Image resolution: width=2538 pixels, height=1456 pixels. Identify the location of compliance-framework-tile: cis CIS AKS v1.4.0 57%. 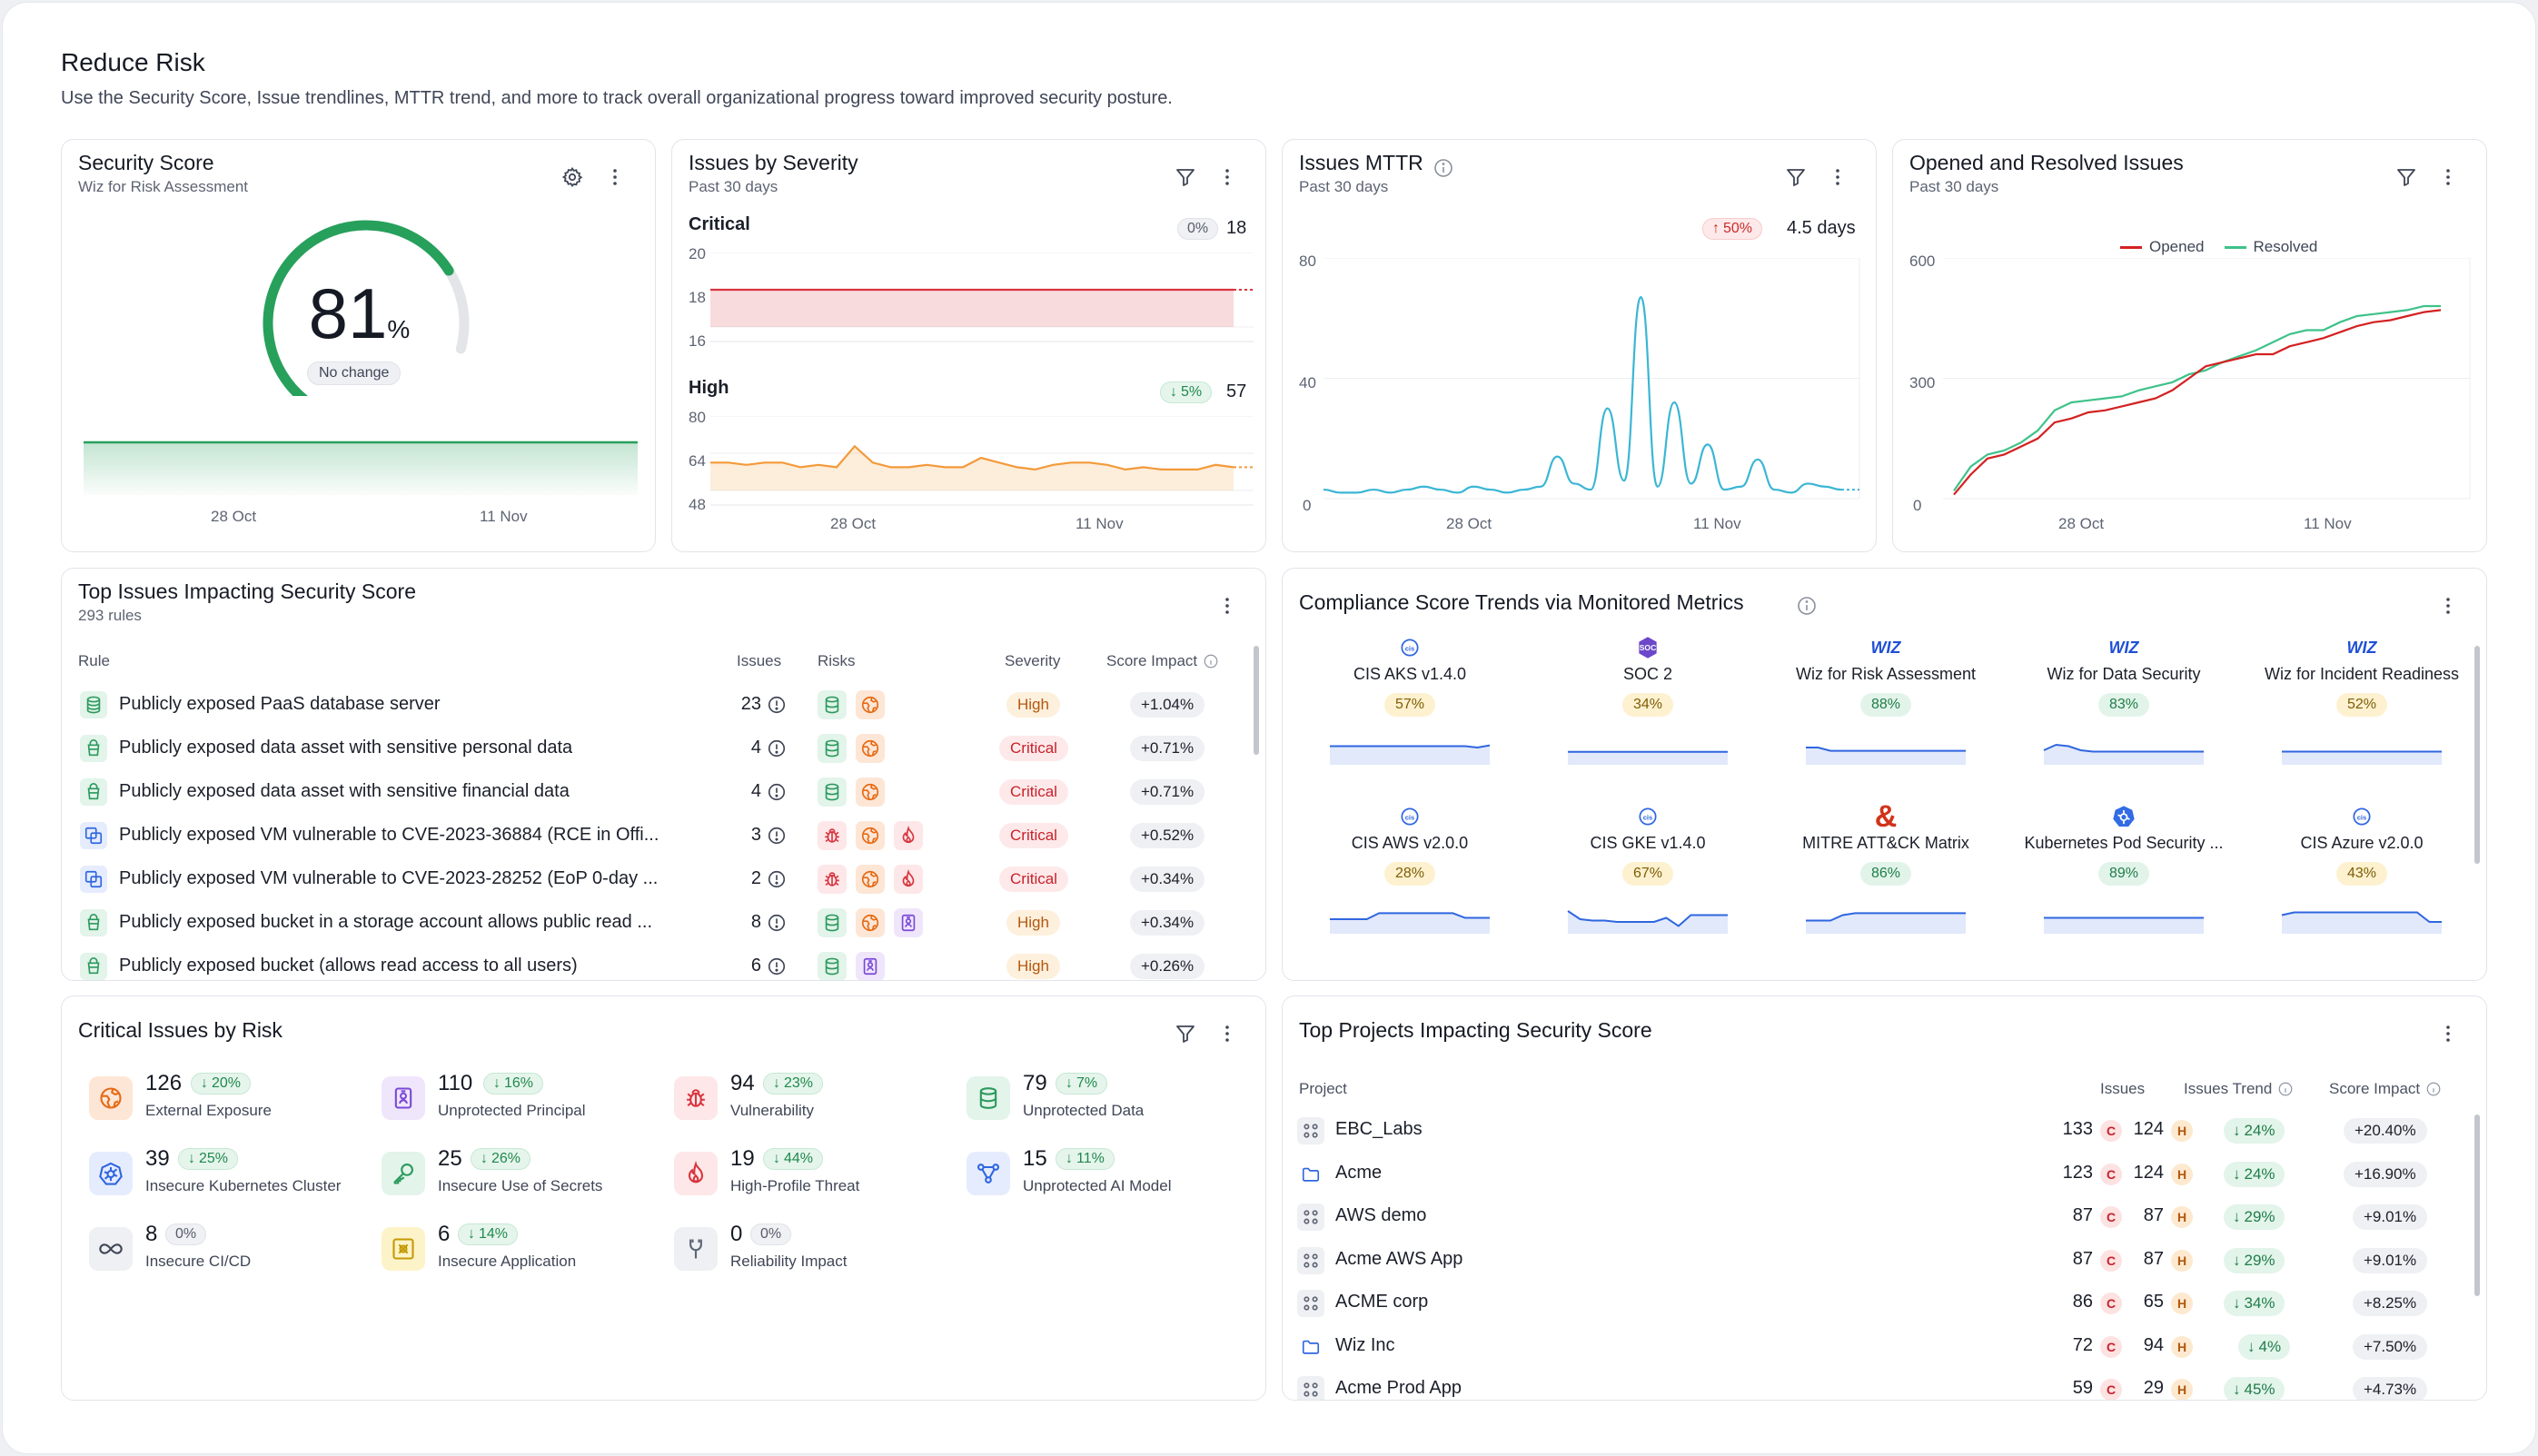
(1410, 675).